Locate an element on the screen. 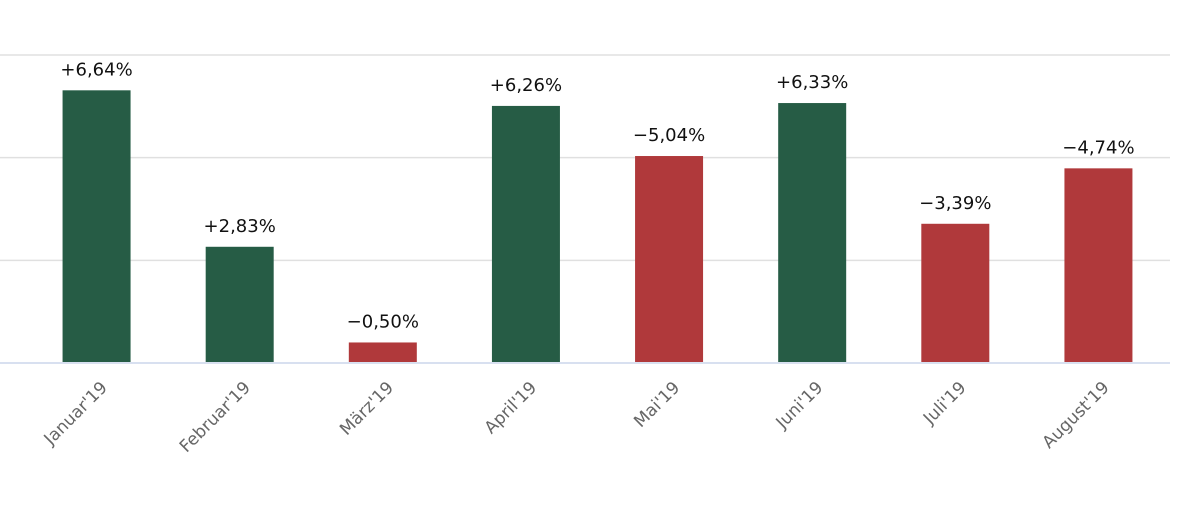 This screenshot has width=1204, height=512. value-label: −4,74% is located at coordinates (1098, 147).